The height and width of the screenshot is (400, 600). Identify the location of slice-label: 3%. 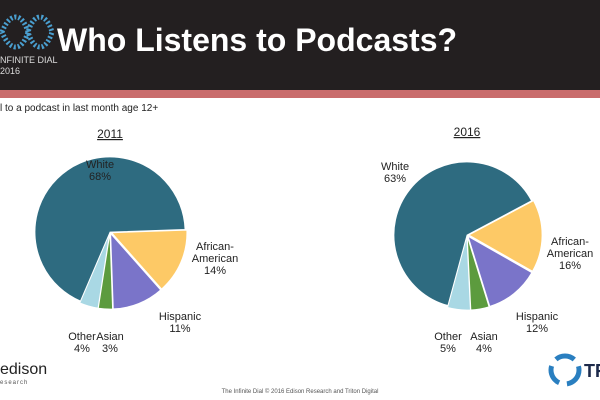
(110, 349).